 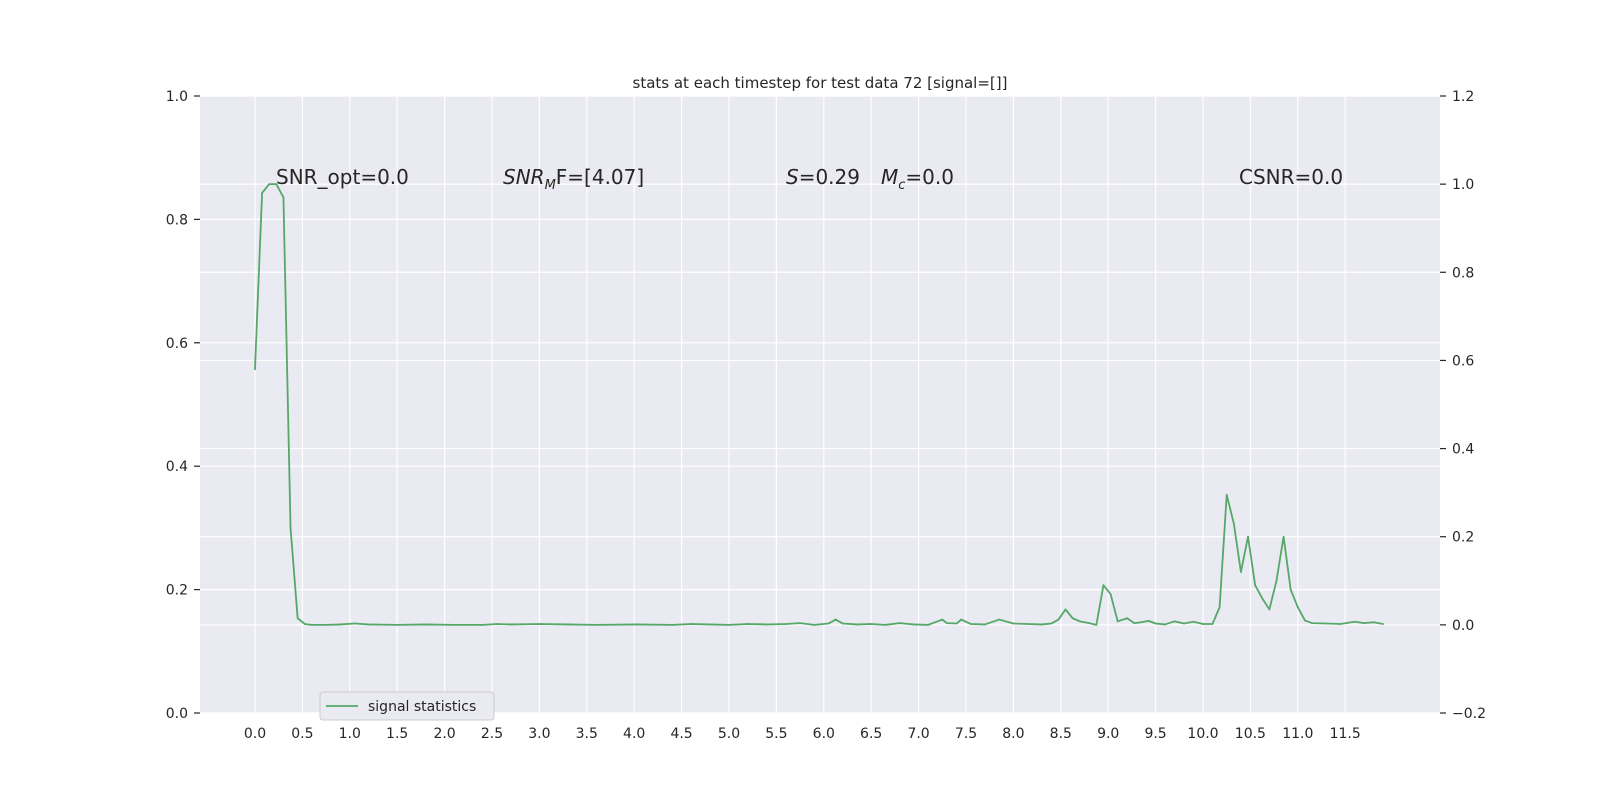 I want to click on x-tick-label: 0.0, so click(x=255, y=734).